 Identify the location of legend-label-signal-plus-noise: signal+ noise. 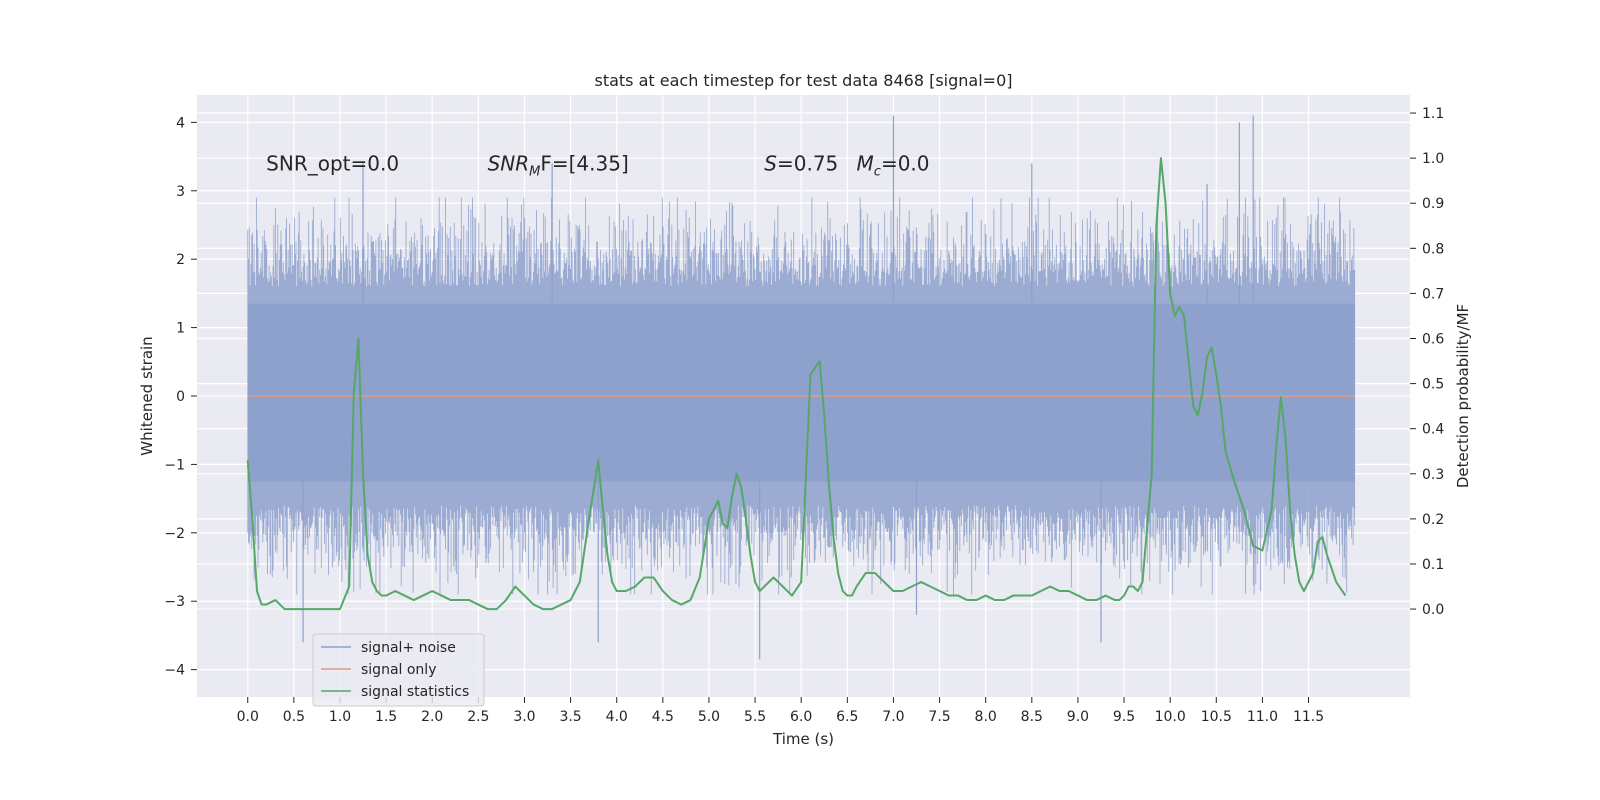
(408, 648).